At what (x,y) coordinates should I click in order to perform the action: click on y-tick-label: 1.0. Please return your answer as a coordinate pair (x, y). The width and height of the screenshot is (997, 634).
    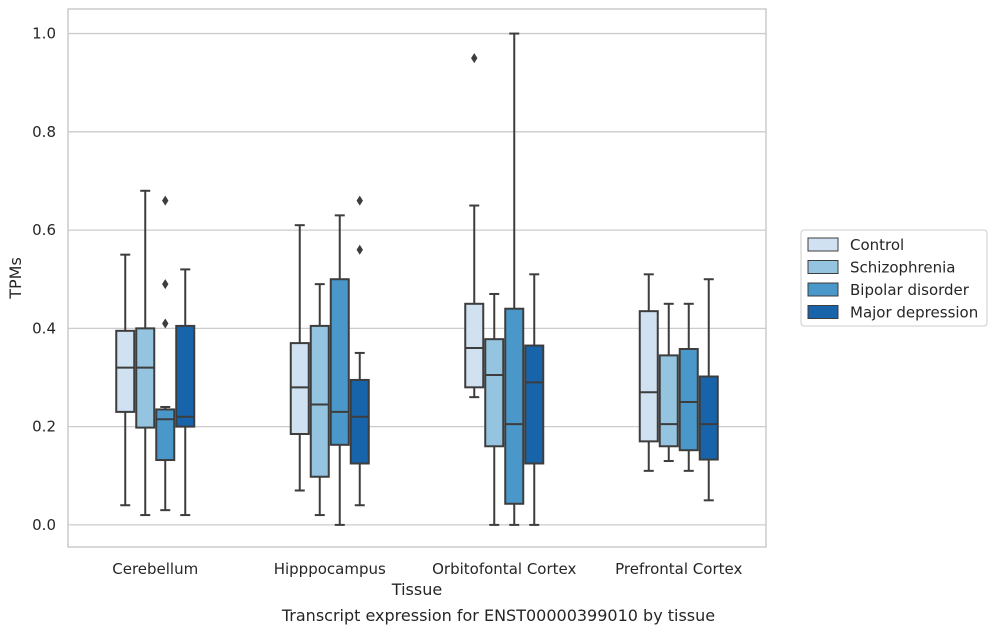
    Looking at the image, I should click on (44, 34).